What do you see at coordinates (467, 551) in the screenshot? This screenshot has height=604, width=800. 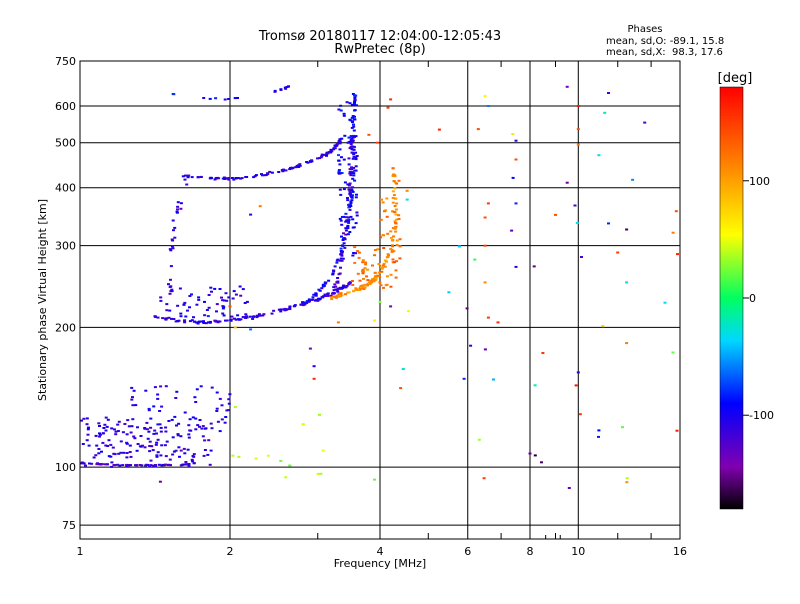 I see `x-tick-label: 6` at bounding box center [467, 551].